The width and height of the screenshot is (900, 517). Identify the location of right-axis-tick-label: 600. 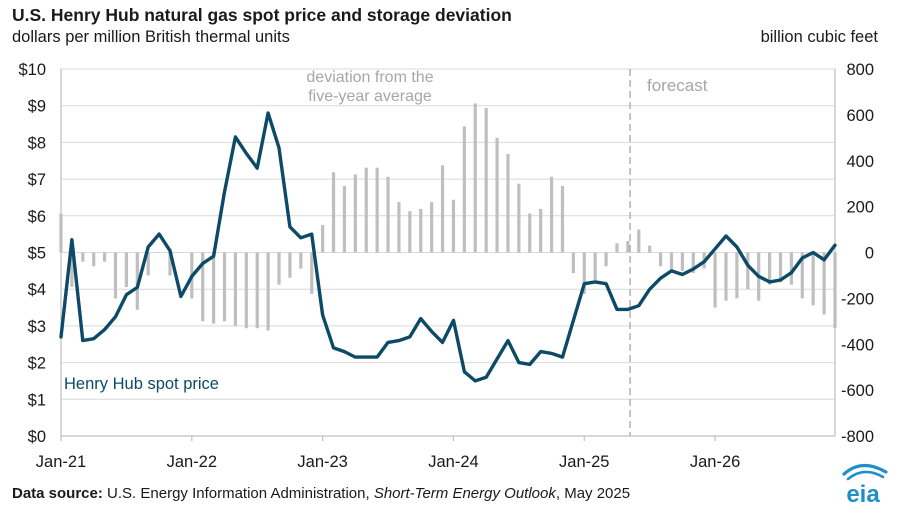
(860, 116).